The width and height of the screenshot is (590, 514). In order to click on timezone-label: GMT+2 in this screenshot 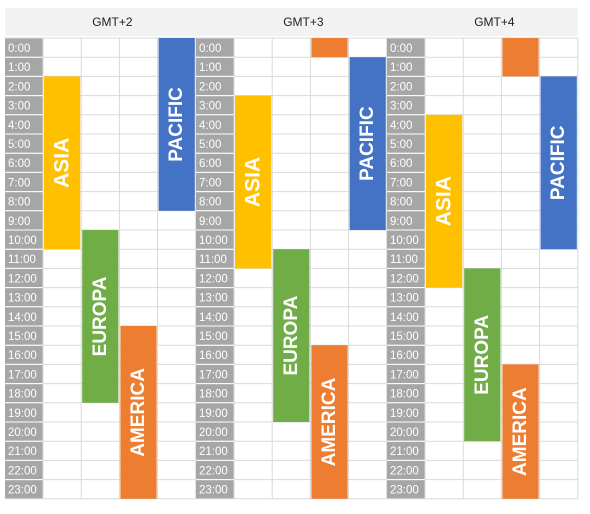, I will do `click(112, 22)`.